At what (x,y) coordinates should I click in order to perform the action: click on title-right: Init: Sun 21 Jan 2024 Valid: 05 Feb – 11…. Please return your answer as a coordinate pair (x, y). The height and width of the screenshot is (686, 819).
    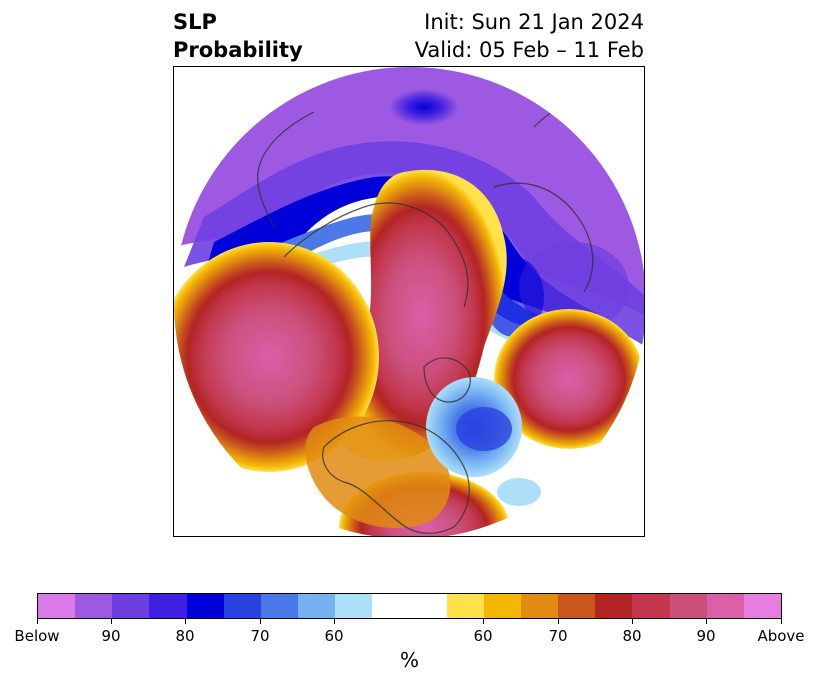
    Looking at the image, I should click on (529, 36).